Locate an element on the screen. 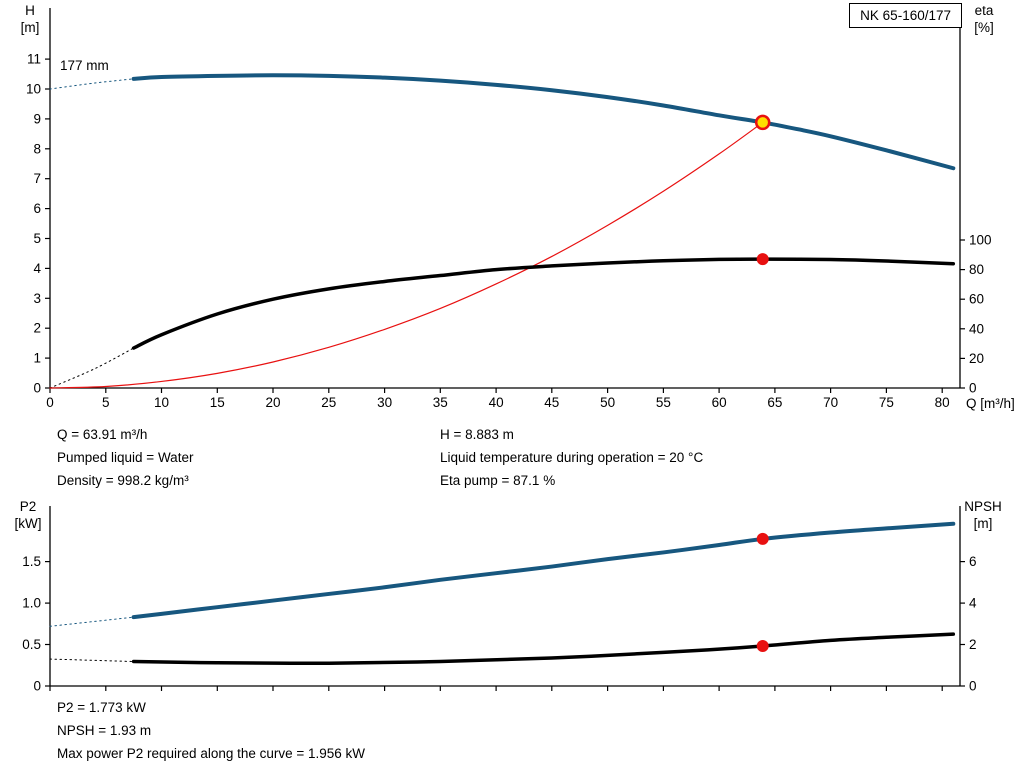  right-tick-label: 80 is located at coordinates (976, 269).